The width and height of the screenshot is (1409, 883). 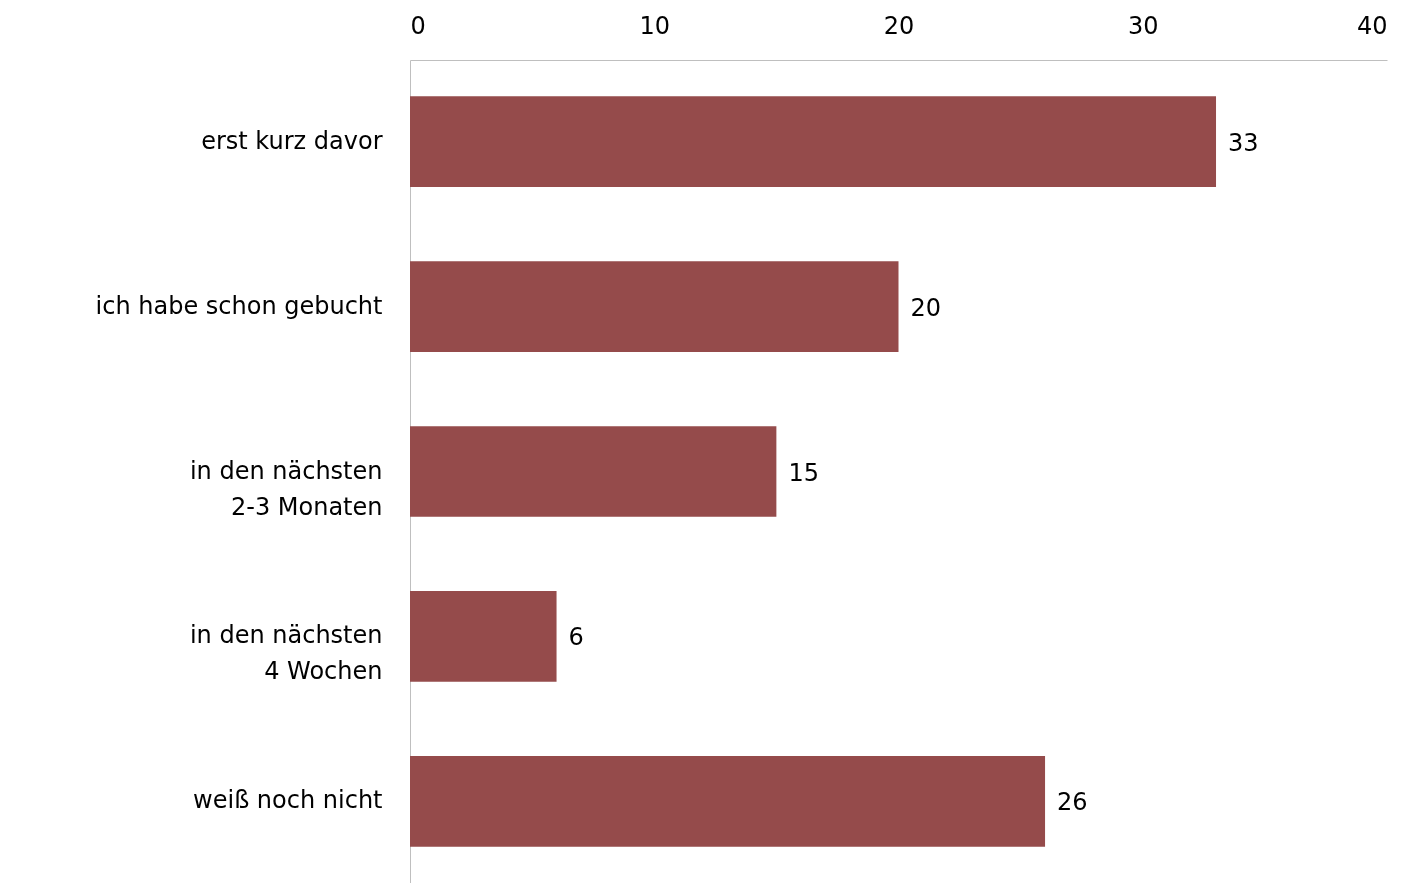 I want to click on y-tick-label: weiß noch nicht, so click(x=288, y=800).